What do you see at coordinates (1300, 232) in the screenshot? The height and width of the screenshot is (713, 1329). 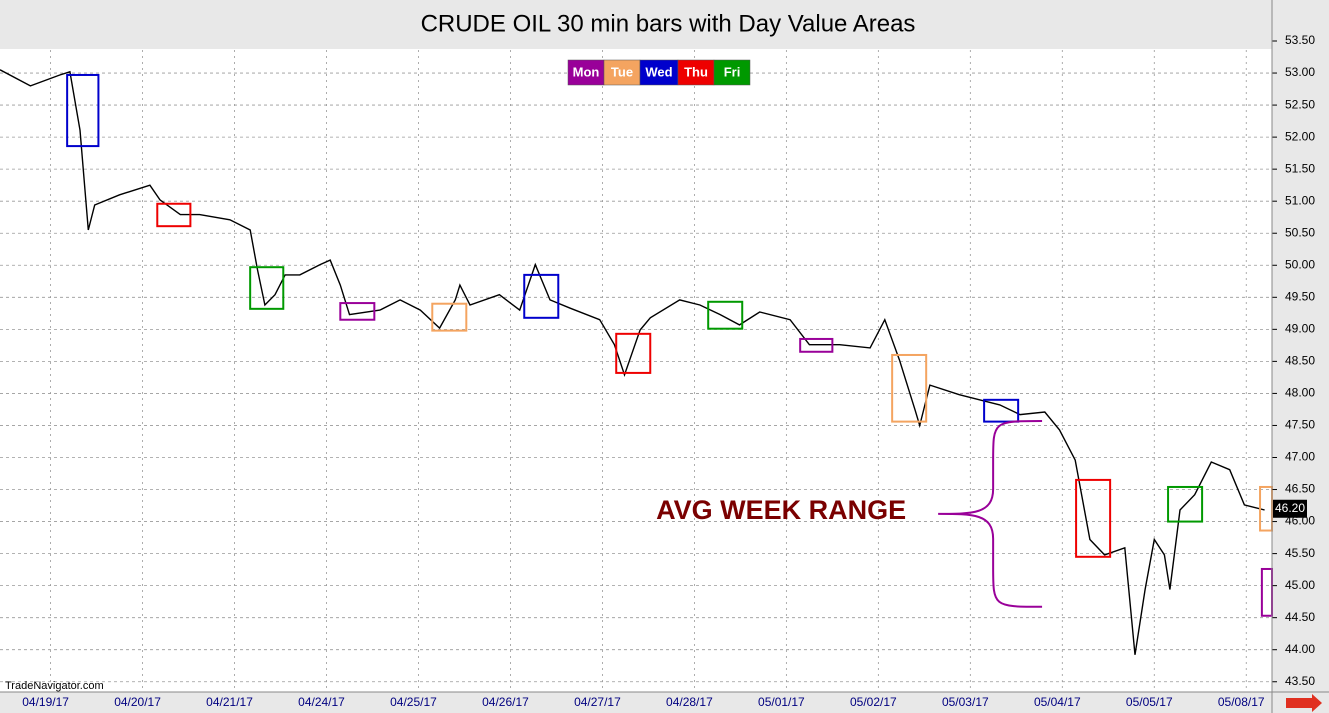 I see `y-tick-label: 50.50` at bounding box center [1300, 232].